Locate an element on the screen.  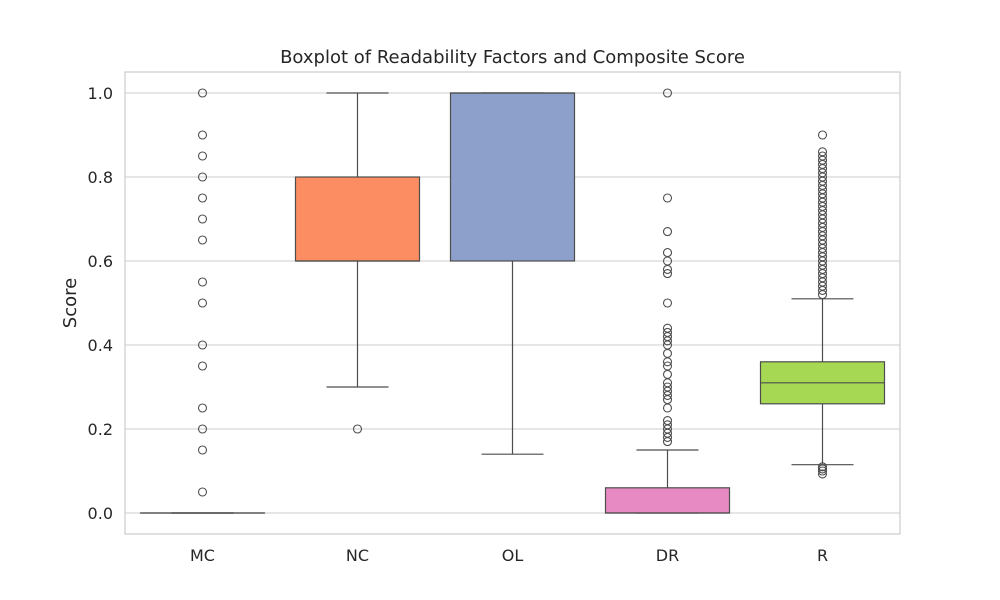
box-group-dr is located at coordinates (667, 301).